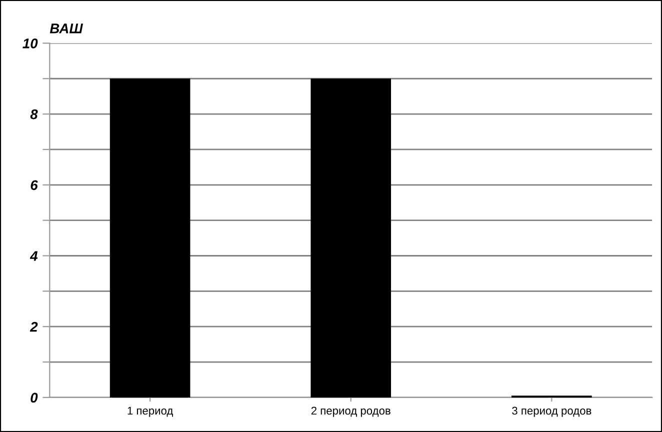 The image size is (662, 432). What do you see at coordinates (30, 43) in the screenshot?
I see `y-tick-label: 10` at bounding box center [30, 43].